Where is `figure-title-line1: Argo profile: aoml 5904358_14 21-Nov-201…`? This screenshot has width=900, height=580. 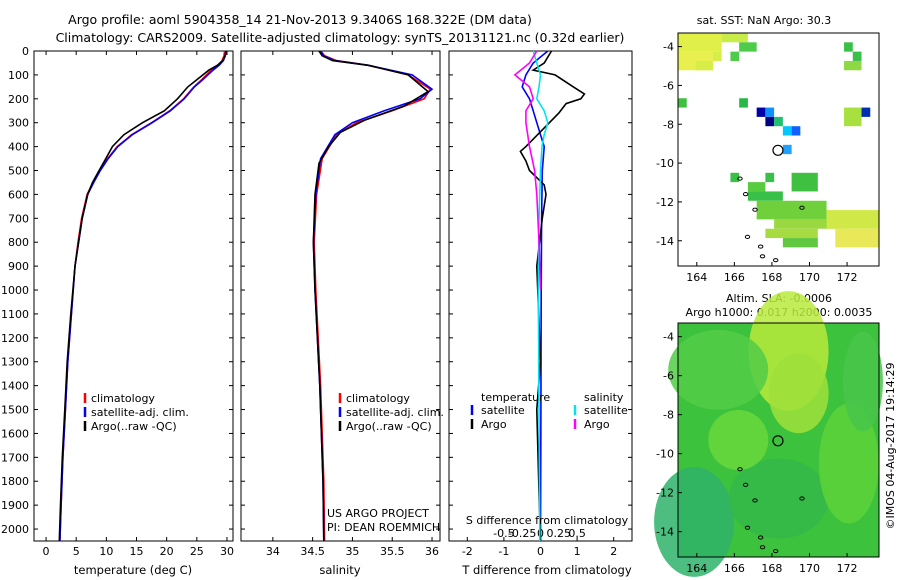 figure-title-line1: Argo profile: aoml 5904358_14 21-Nov-201… is located at coordinates (300, 19).